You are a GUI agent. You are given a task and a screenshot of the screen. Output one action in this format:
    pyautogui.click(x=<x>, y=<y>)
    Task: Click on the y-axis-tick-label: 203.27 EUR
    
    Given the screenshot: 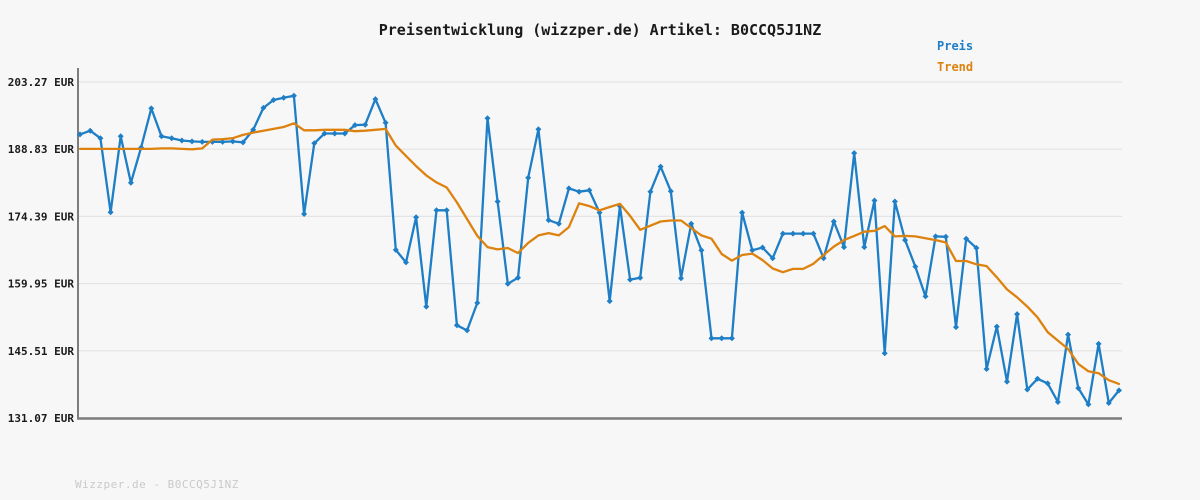 What is the action you would take?
    pyautogui.click(x=41, y=82)
    